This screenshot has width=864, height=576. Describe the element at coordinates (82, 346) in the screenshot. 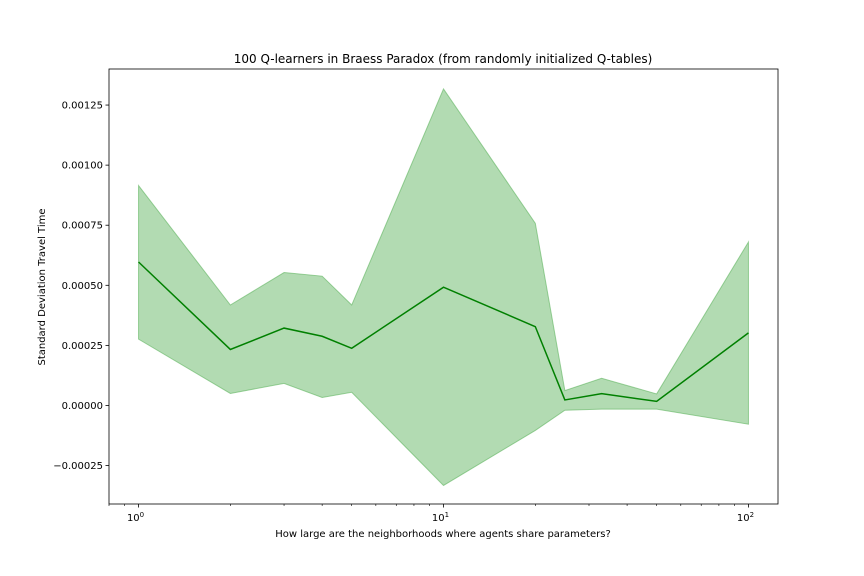

I see `y-tick-label: 0.00025` at that location.